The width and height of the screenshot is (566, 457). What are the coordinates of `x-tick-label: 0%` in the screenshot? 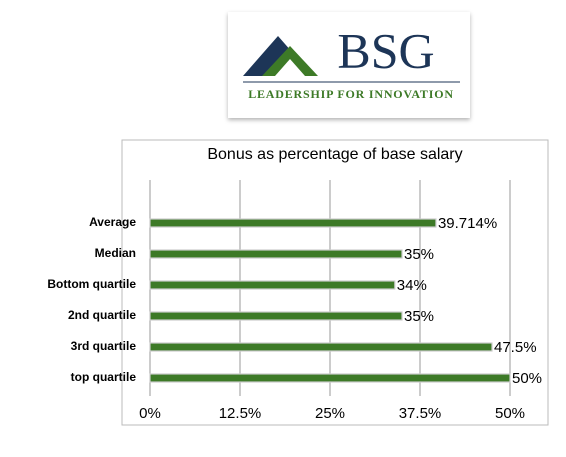 It's located at (150, 413).